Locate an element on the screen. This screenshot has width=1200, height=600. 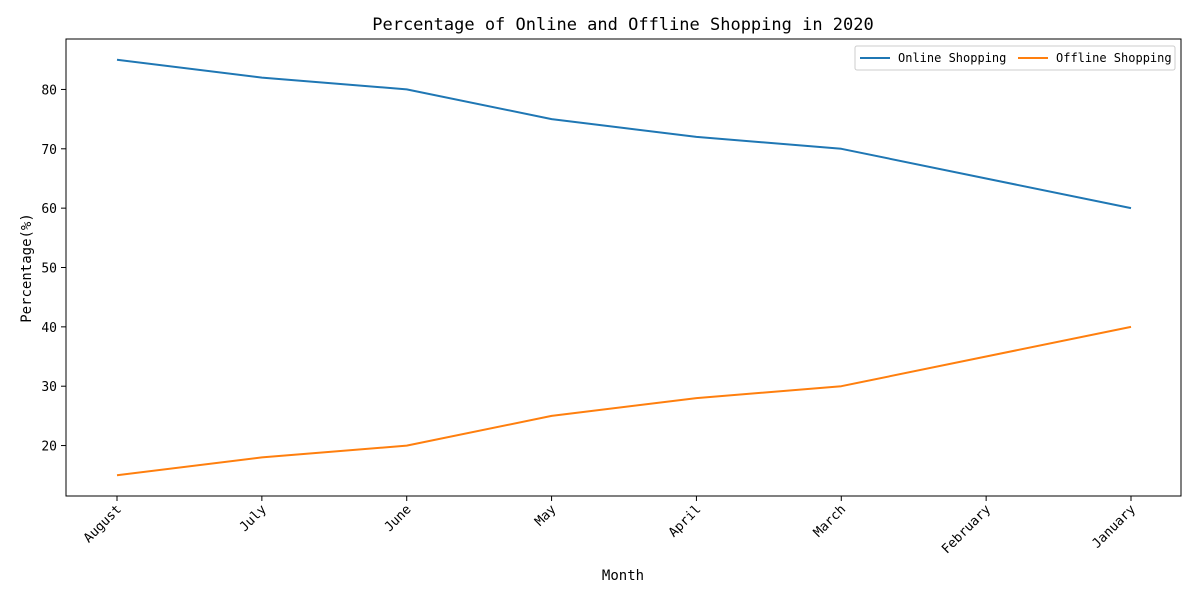
legend-label: Online Shopping is located at coordinates (952, 58).